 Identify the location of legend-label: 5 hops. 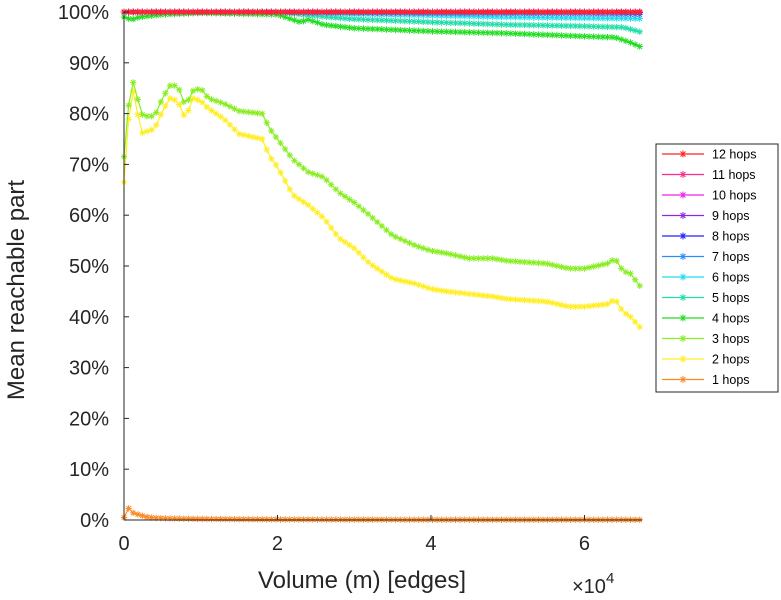
(731, 298).